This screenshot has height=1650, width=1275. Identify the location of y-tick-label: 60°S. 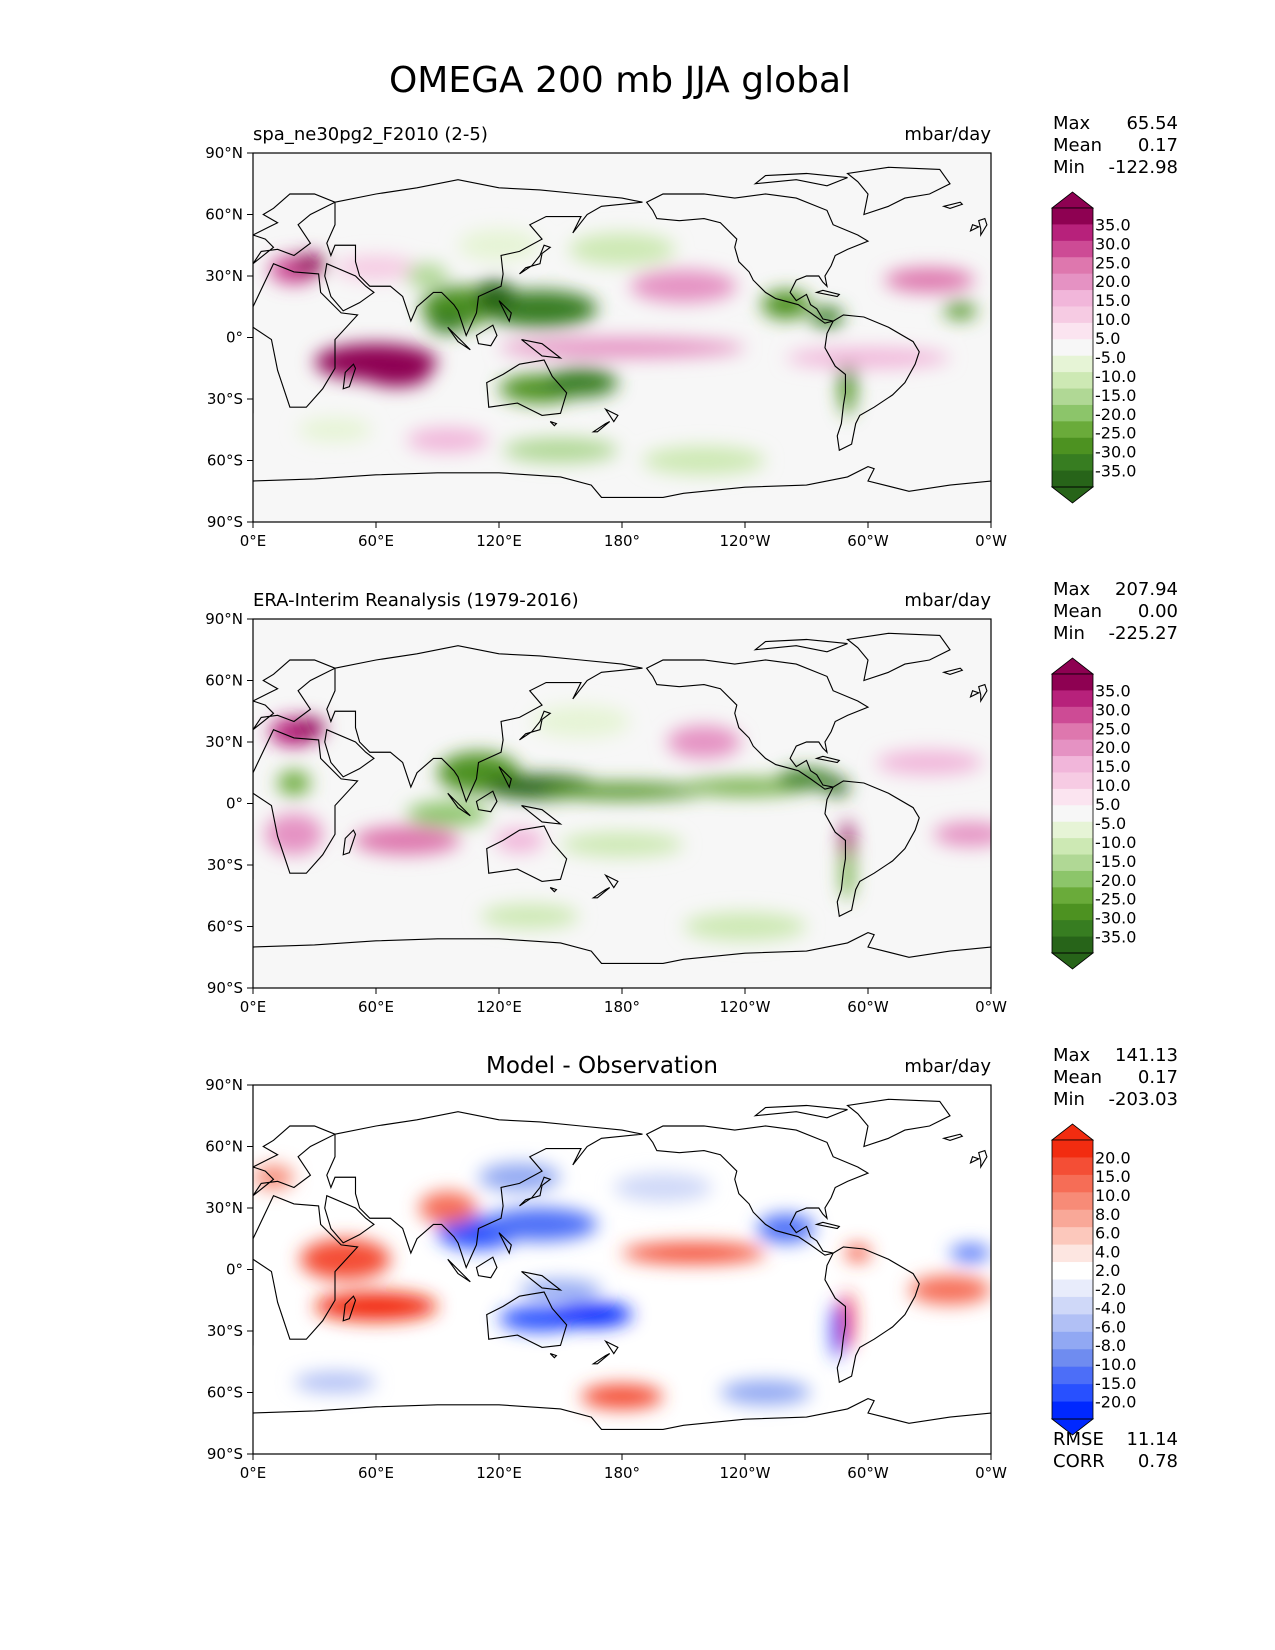
(225, 461).